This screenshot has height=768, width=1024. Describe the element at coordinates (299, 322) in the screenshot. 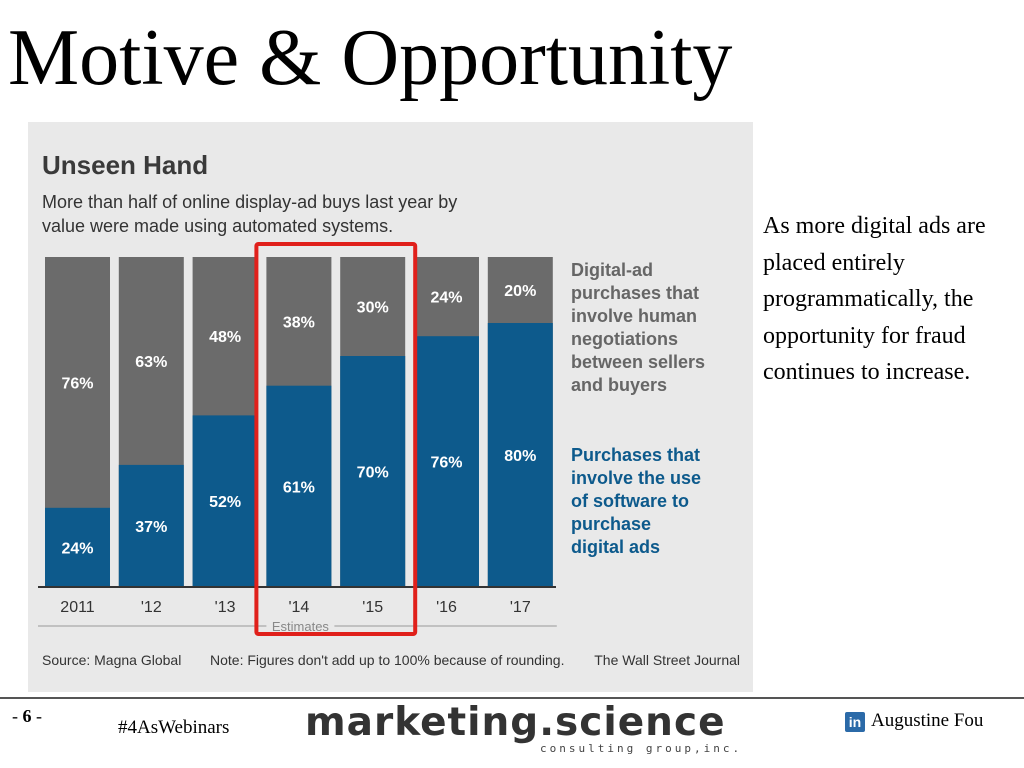

I see `label-human-3: 38%` at that location.